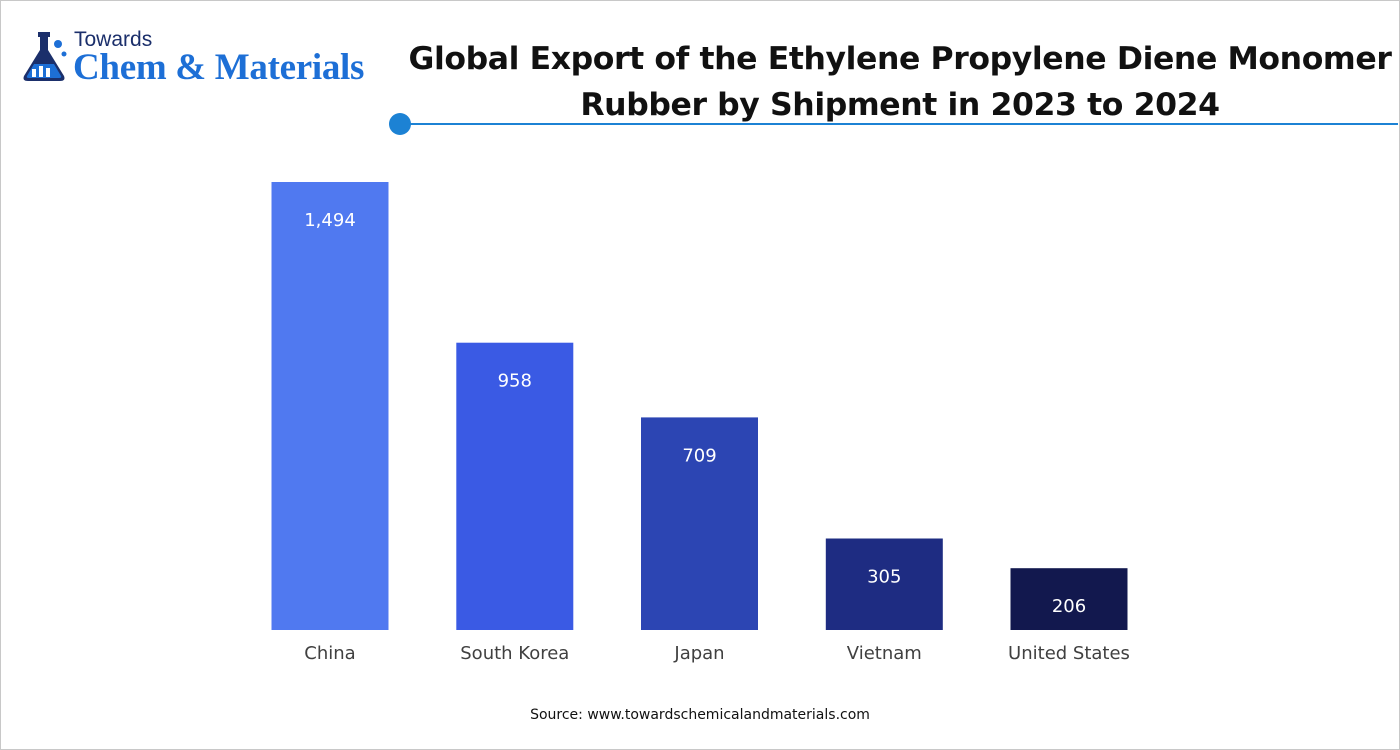 This screenshot has width=1400, height=750. Describe the element at coordinates (515, 486) in the screenshot. I see `bar-south-korea` at that location.